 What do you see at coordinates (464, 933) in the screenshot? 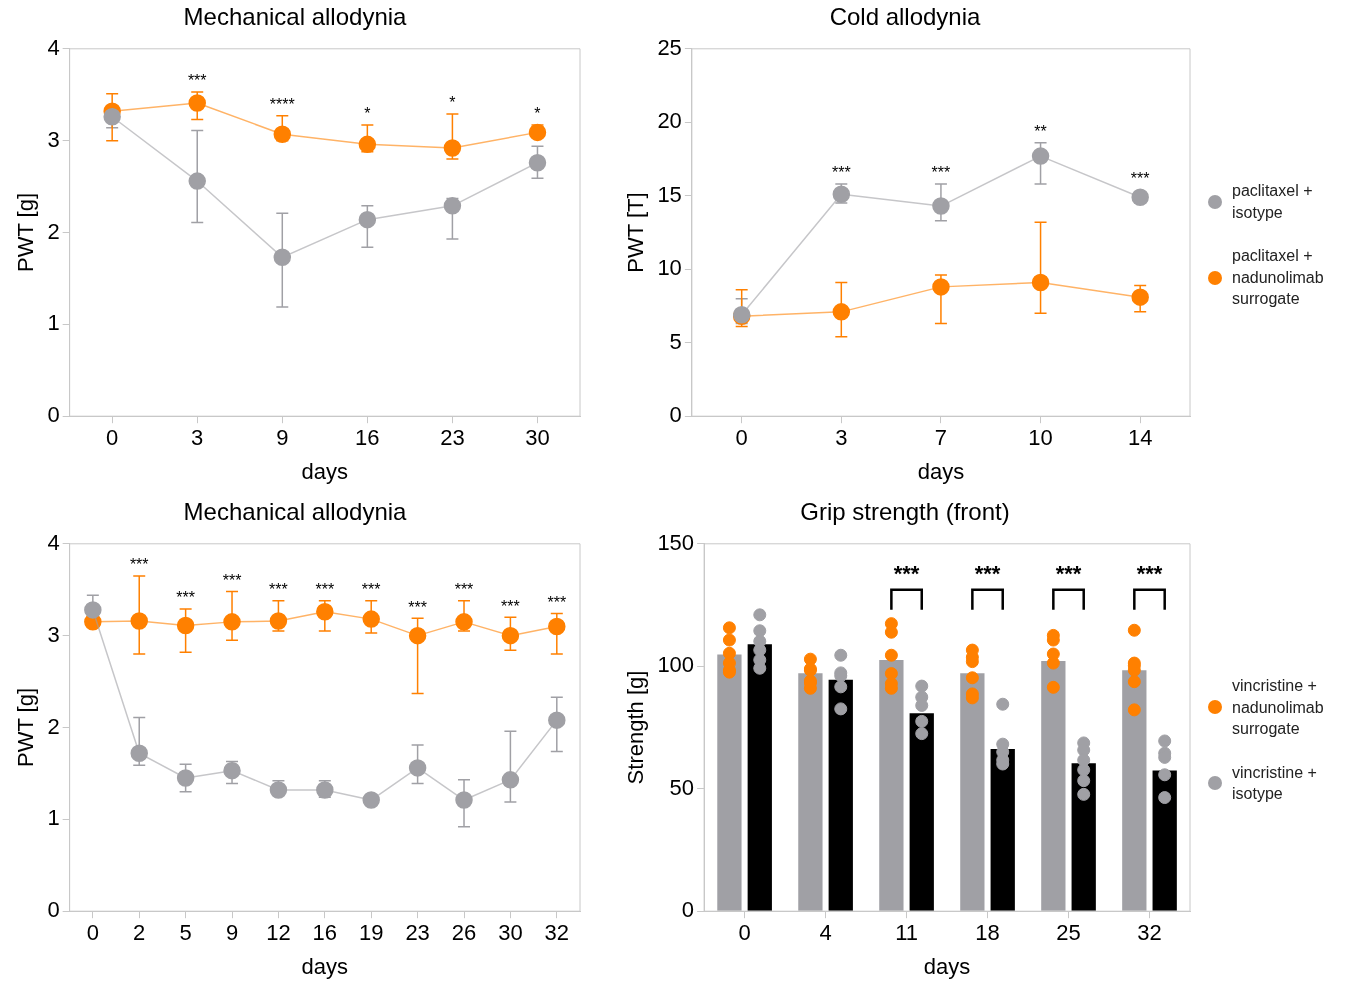
I see `x-tick-label: 26` at bounding box center [464, 933].